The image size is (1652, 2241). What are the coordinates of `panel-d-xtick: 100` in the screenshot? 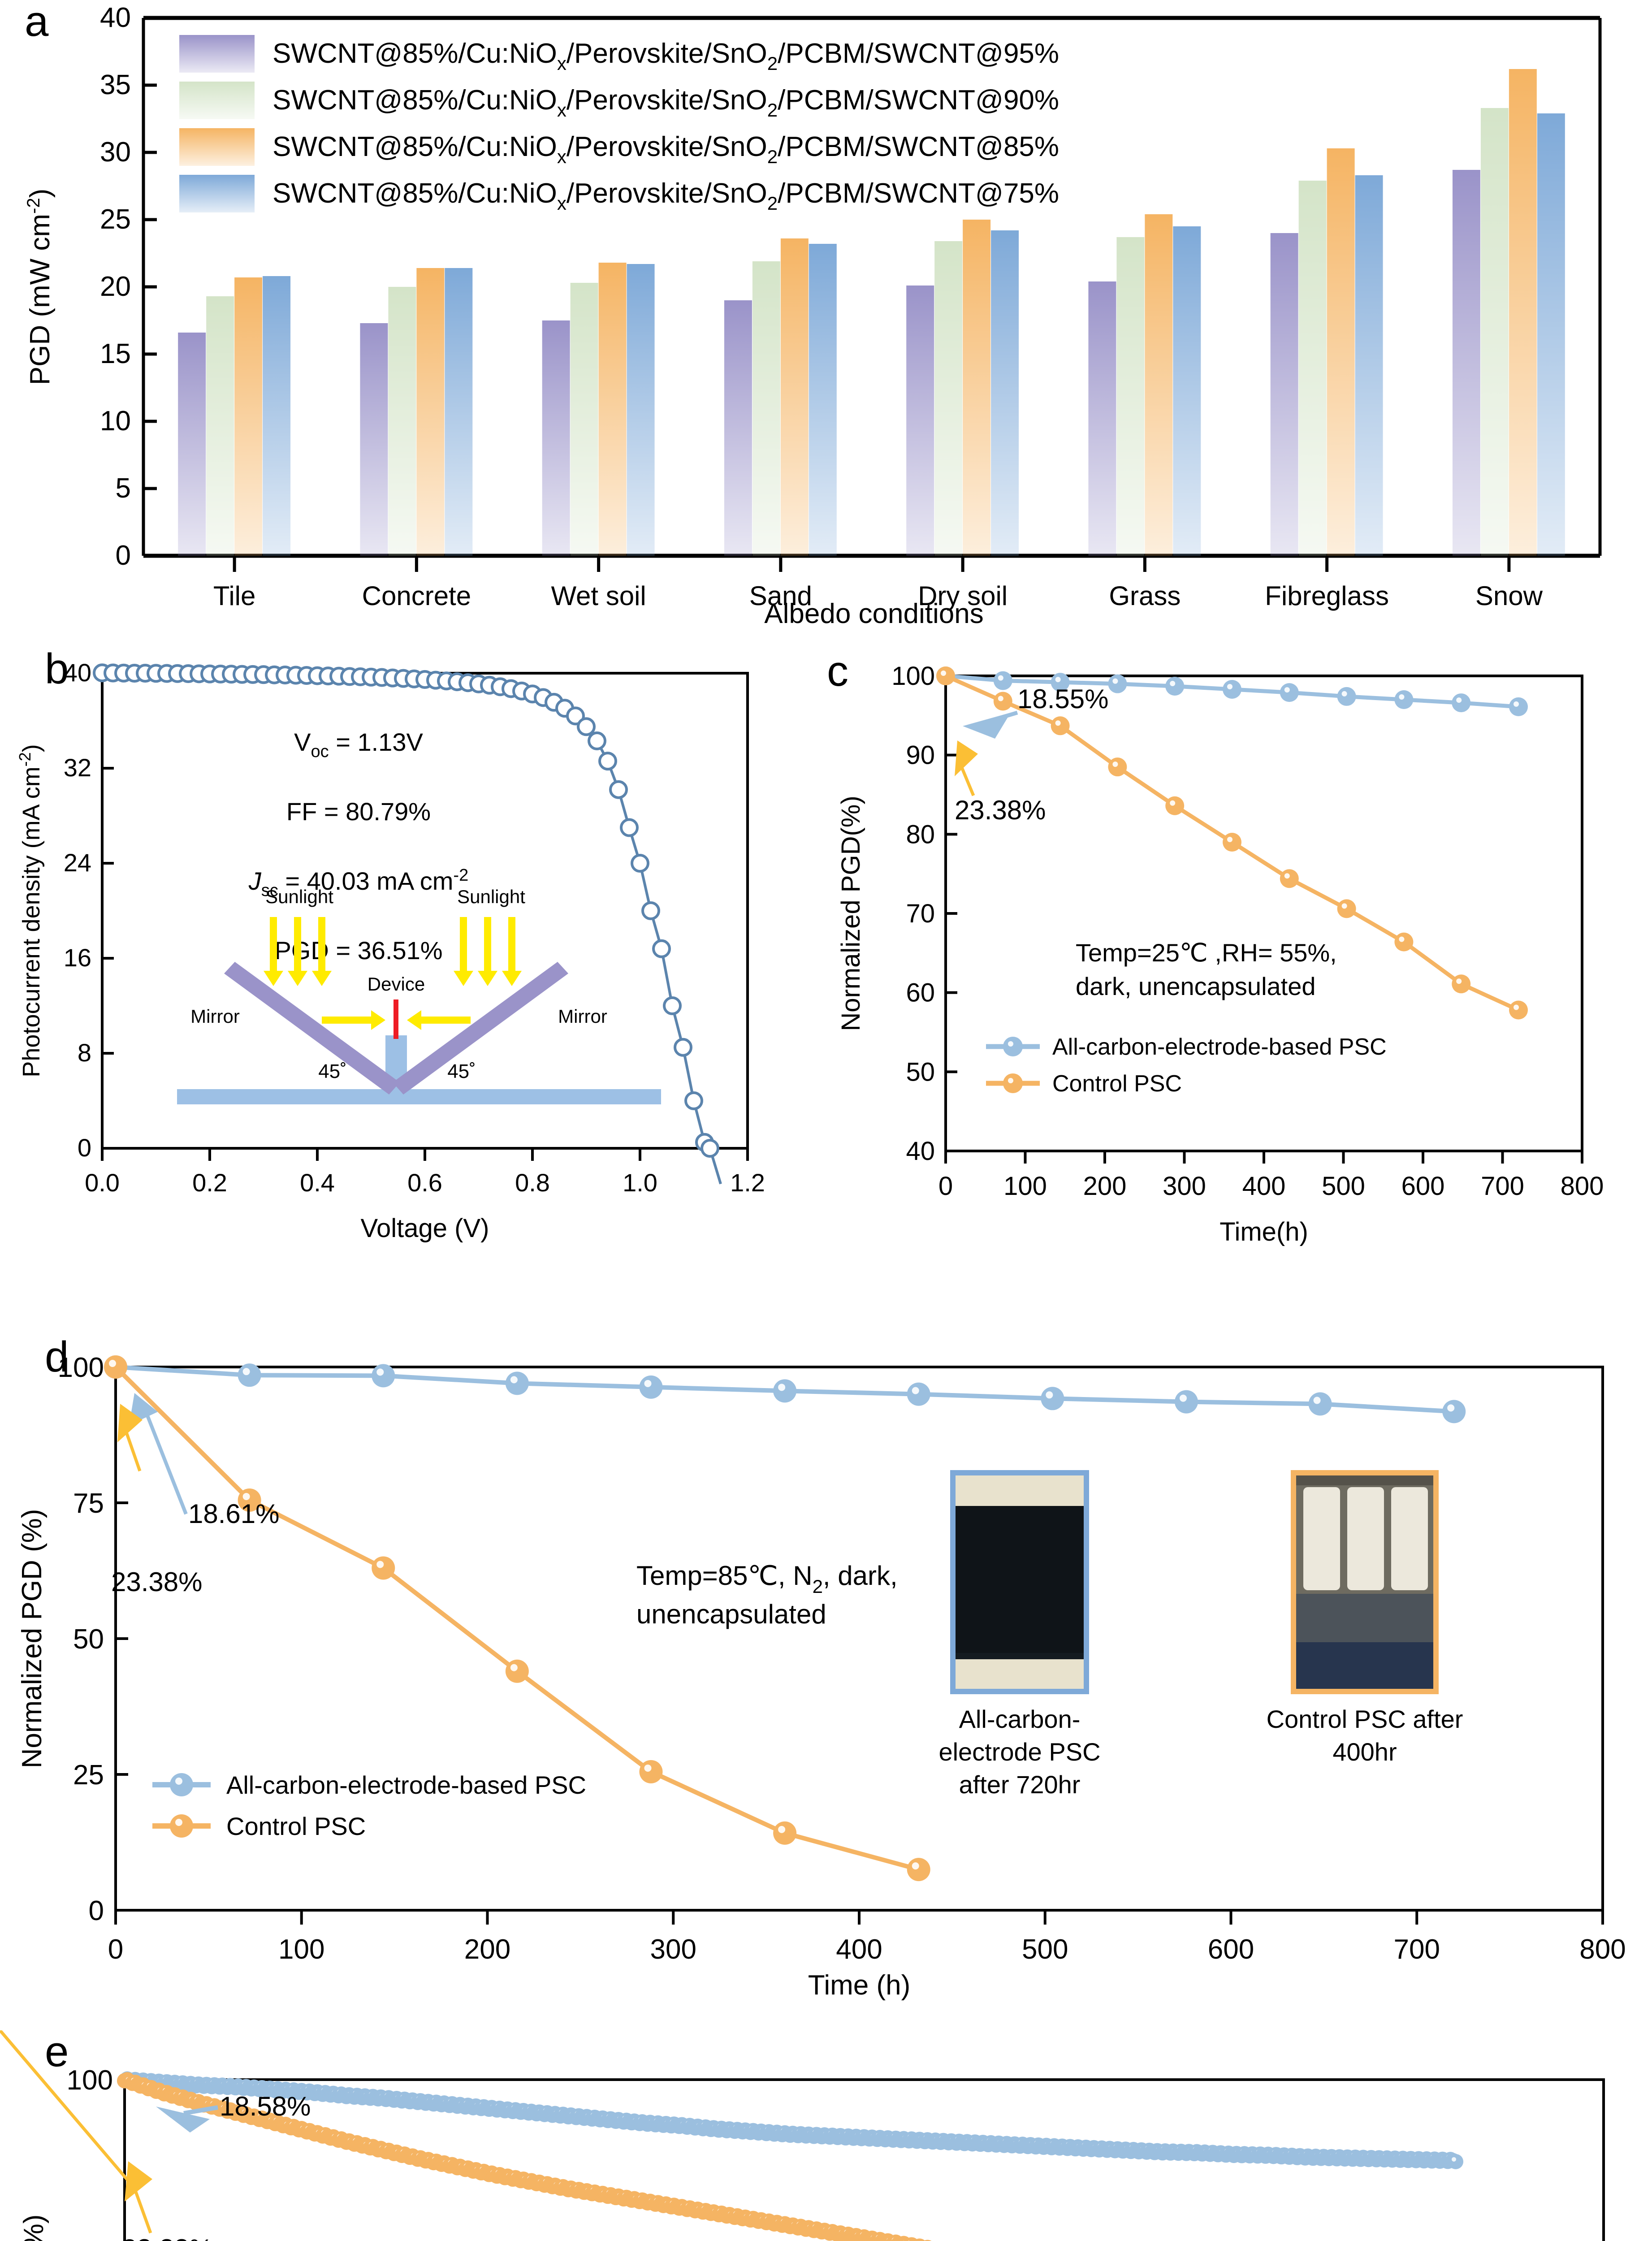 It's located at (301, 1949).